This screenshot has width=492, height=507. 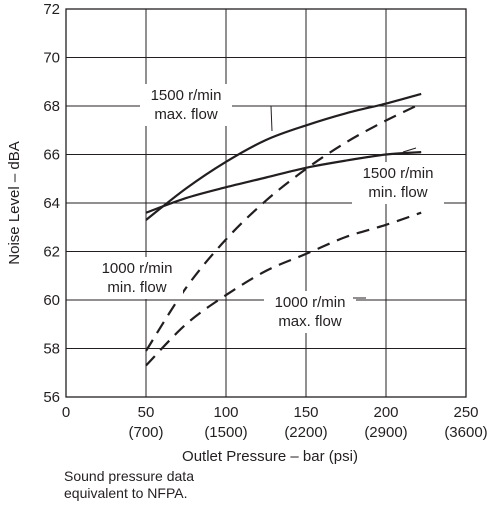 What do you see at coordinates (129, 476) in the screenshot?
I see `footnote-line: Sound pressure data` at bounding box center [129, 476].